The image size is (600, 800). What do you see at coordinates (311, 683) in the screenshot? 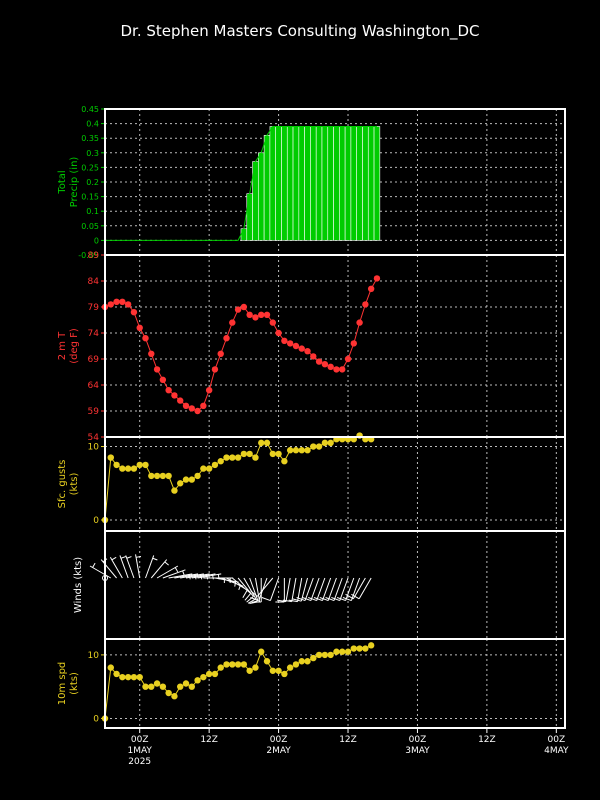
I see `wind-speed-panel: 0 10 10m spd (kts)` at bounding box center [311, 683].